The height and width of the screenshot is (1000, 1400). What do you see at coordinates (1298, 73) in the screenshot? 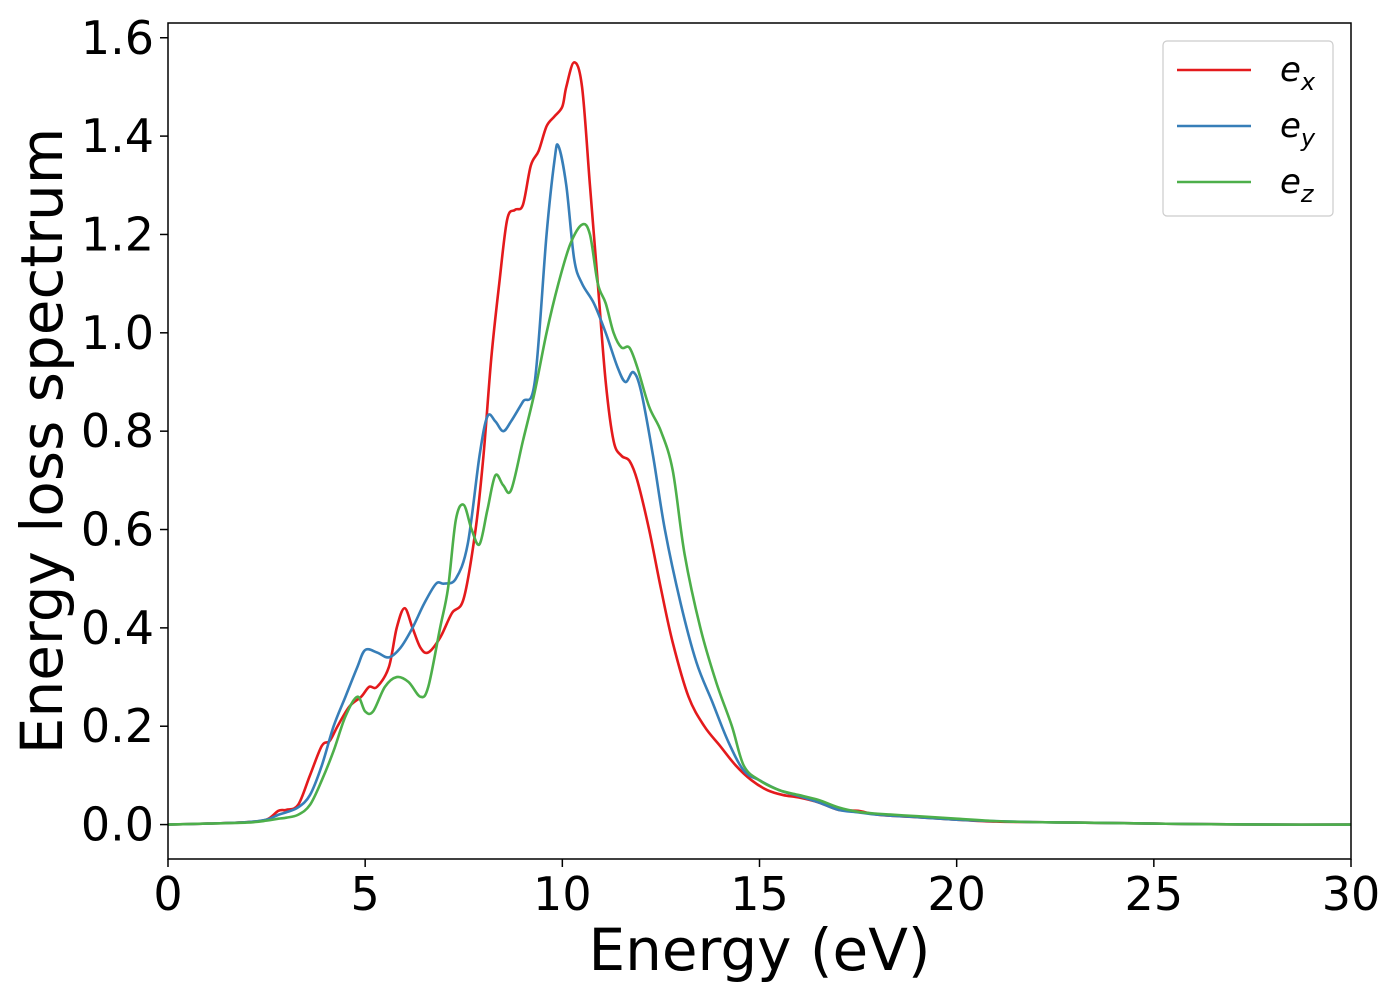
I see `legend-label-x: ex` at bounding box center [1298, 73].